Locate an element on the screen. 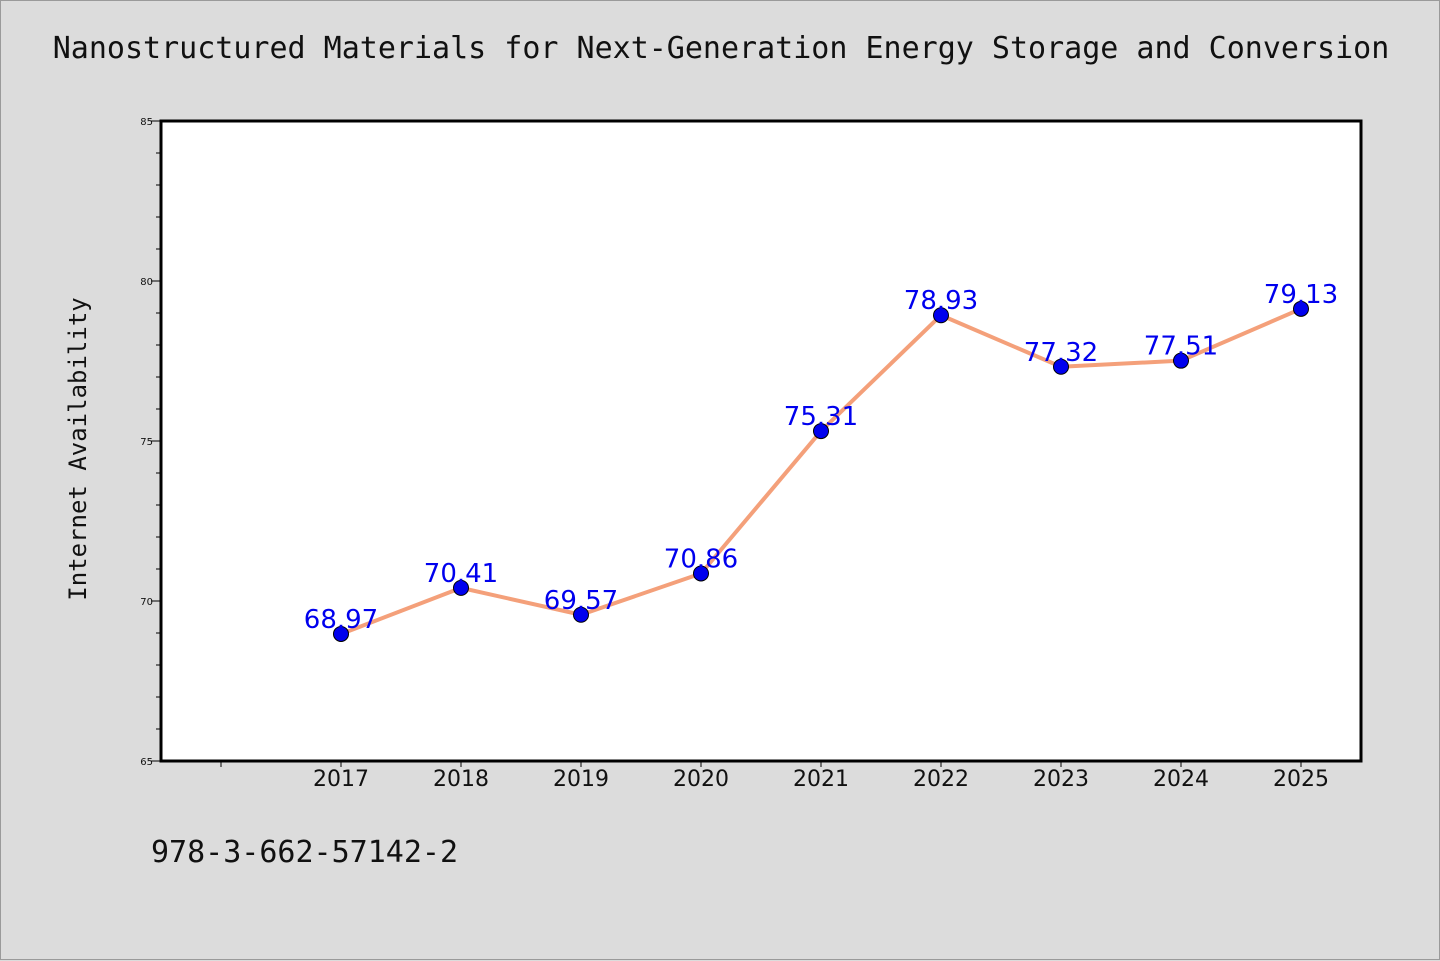 This screenshot has width=1440, height=961. y-tick-label: 75 is located at coordinates (146, 442).